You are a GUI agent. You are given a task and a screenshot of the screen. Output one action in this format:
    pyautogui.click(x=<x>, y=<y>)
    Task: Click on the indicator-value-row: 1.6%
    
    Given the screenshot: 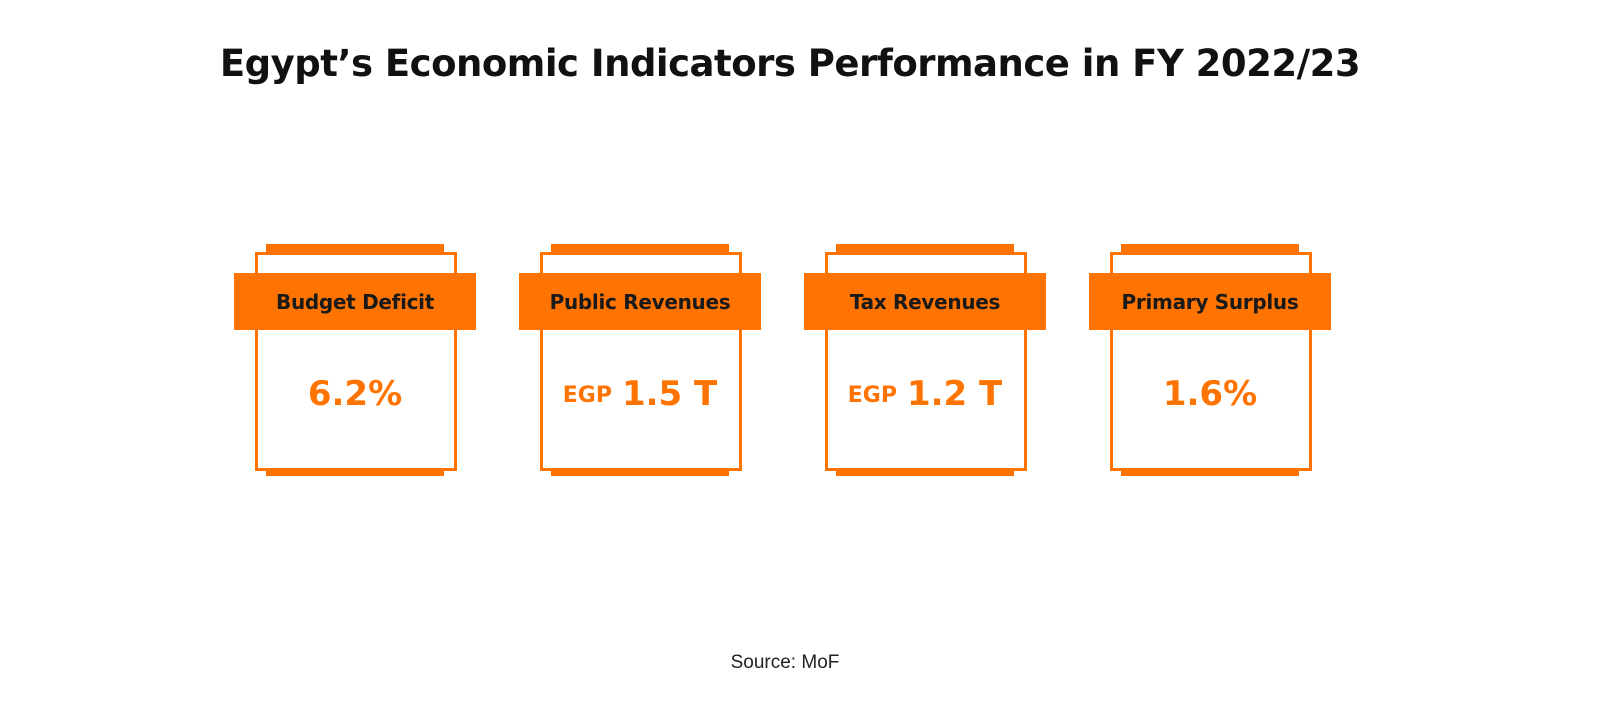 What is the action you would take?
    pyautogui.click(x=1210, y=394)
    